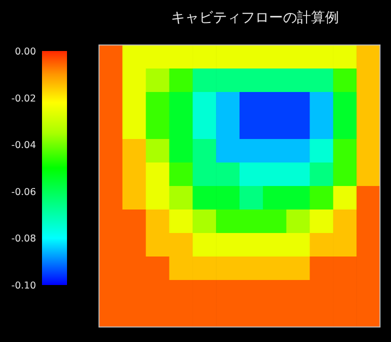  I want to click on color-bar-label: -0.10, so click(23, 286).